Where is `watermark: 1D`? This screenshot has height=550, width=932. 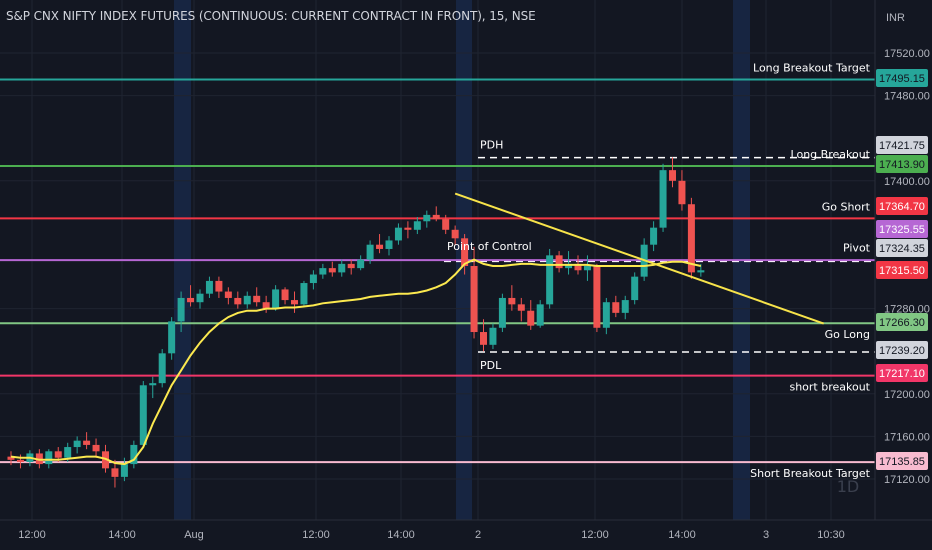
watermark: 1D is located at coordinates (848, 486).